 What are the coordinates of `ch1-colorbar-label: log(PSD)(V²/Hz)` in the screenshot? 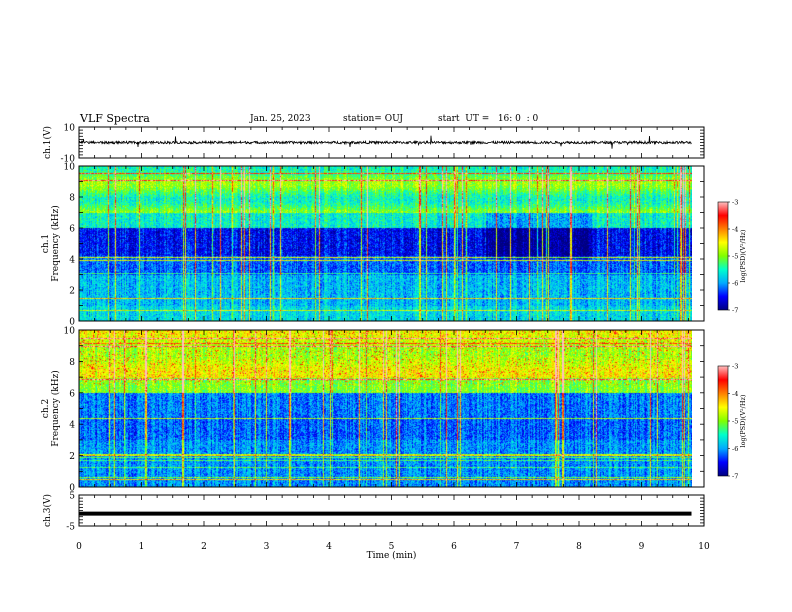 It's located at (743, 255).